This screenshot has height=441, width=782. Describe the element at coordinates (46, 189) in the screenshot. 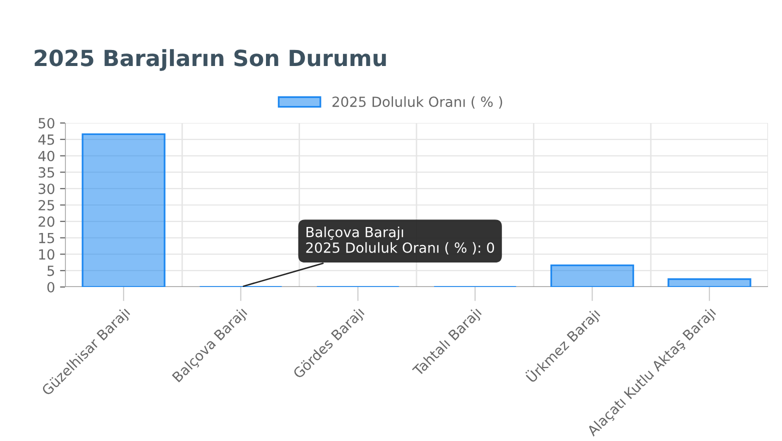

I see `y-tick-label: 30` at that location.